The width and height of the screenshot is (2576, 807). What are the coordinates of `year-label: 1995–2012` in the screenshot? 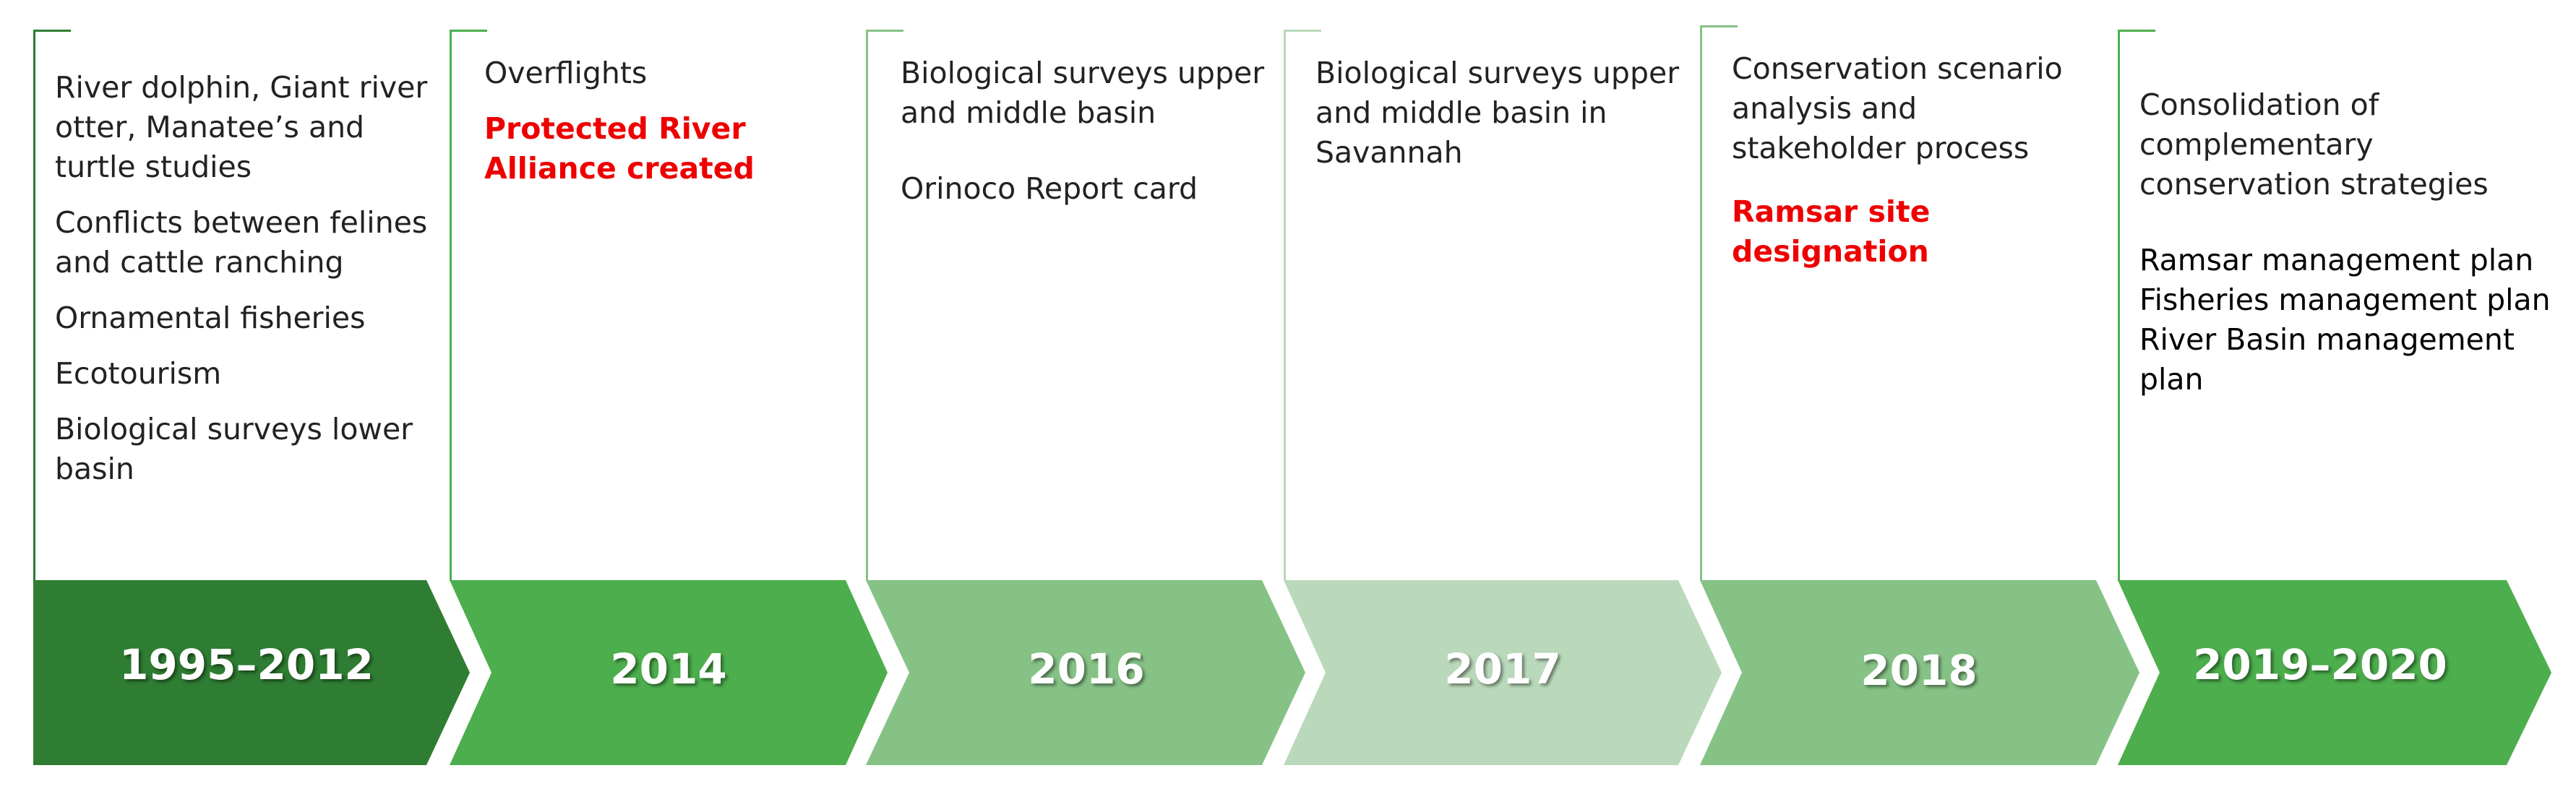 It's located at (247, 664).